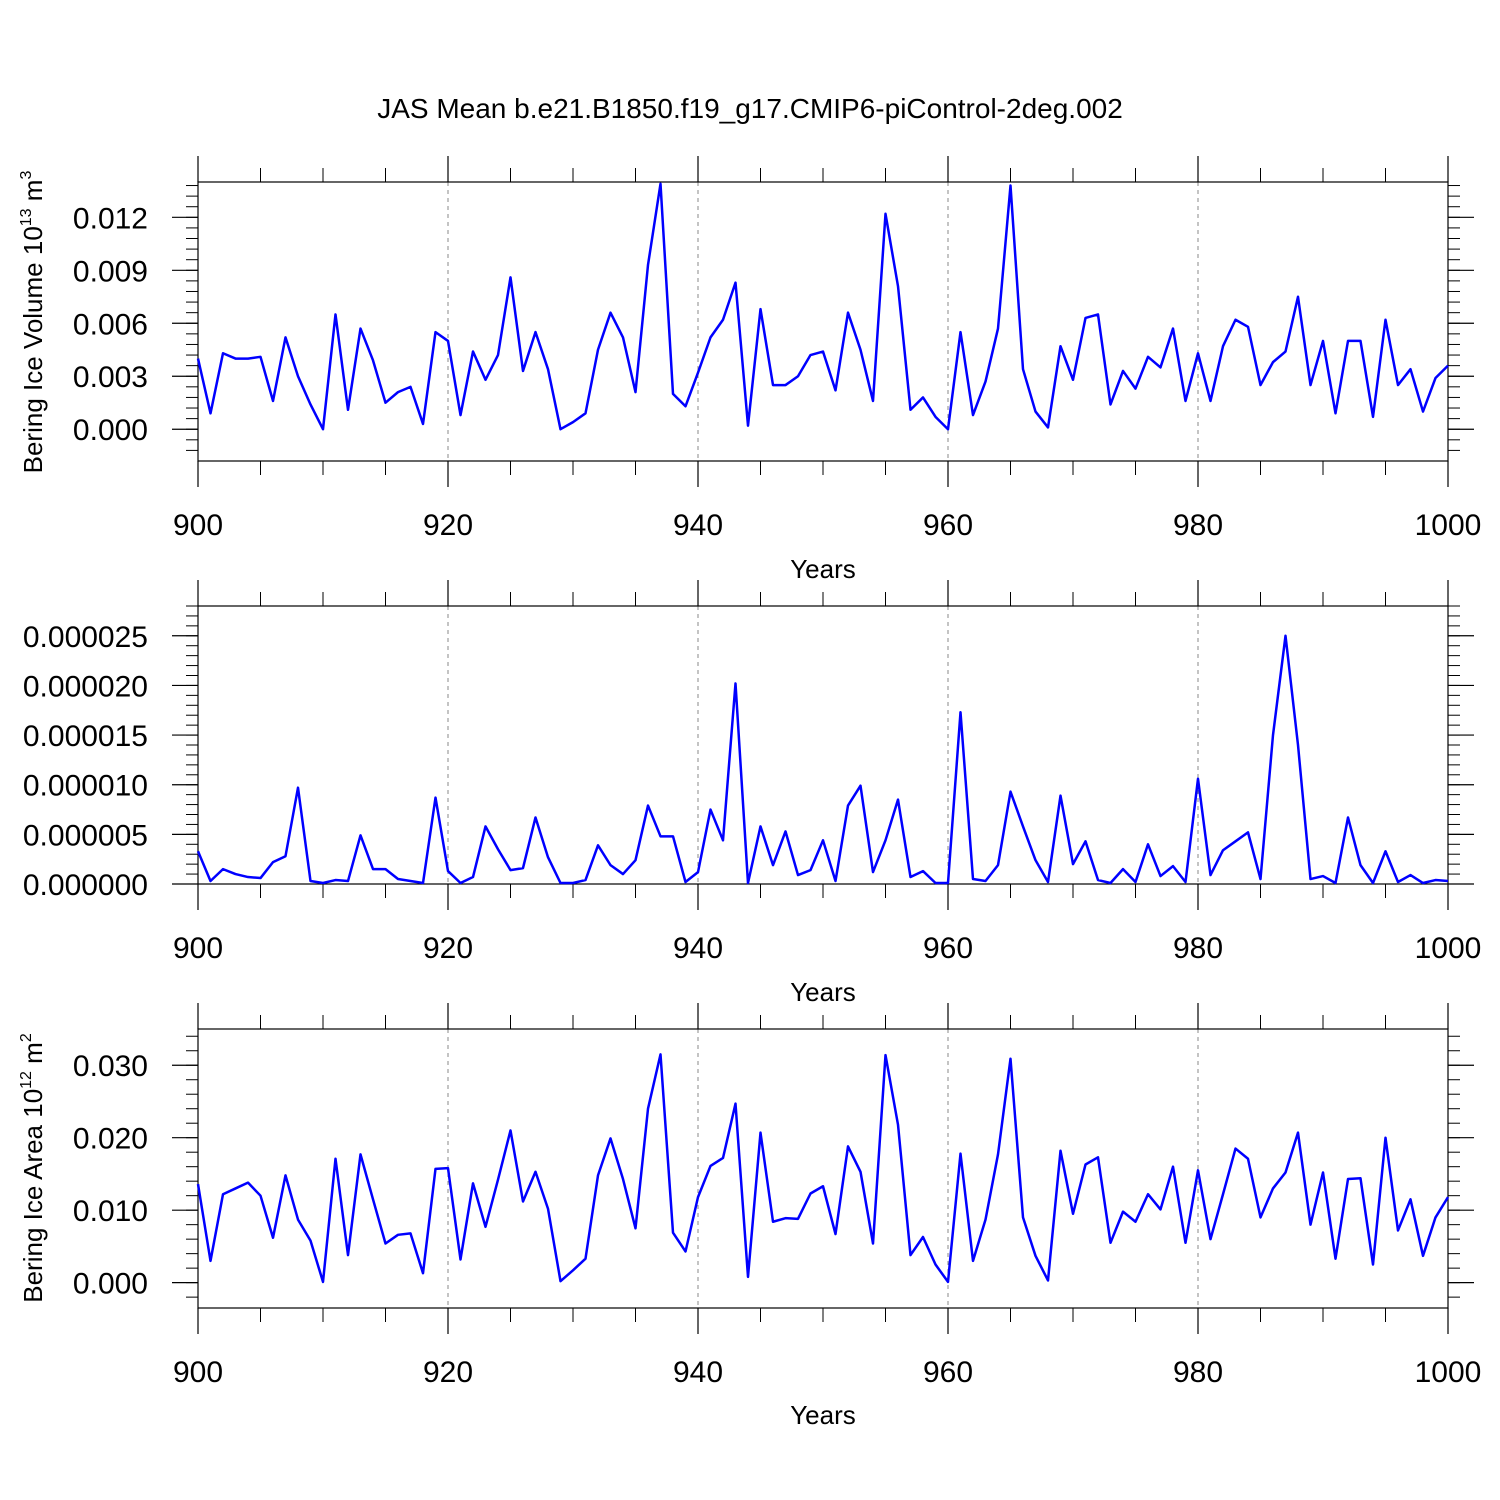 This screenshot has height=1500, width=1500. What do you see at coordinates (110, 377) in the screenshot?
I see `y-tick-label: 0.003` at bounding box center [110, 377].